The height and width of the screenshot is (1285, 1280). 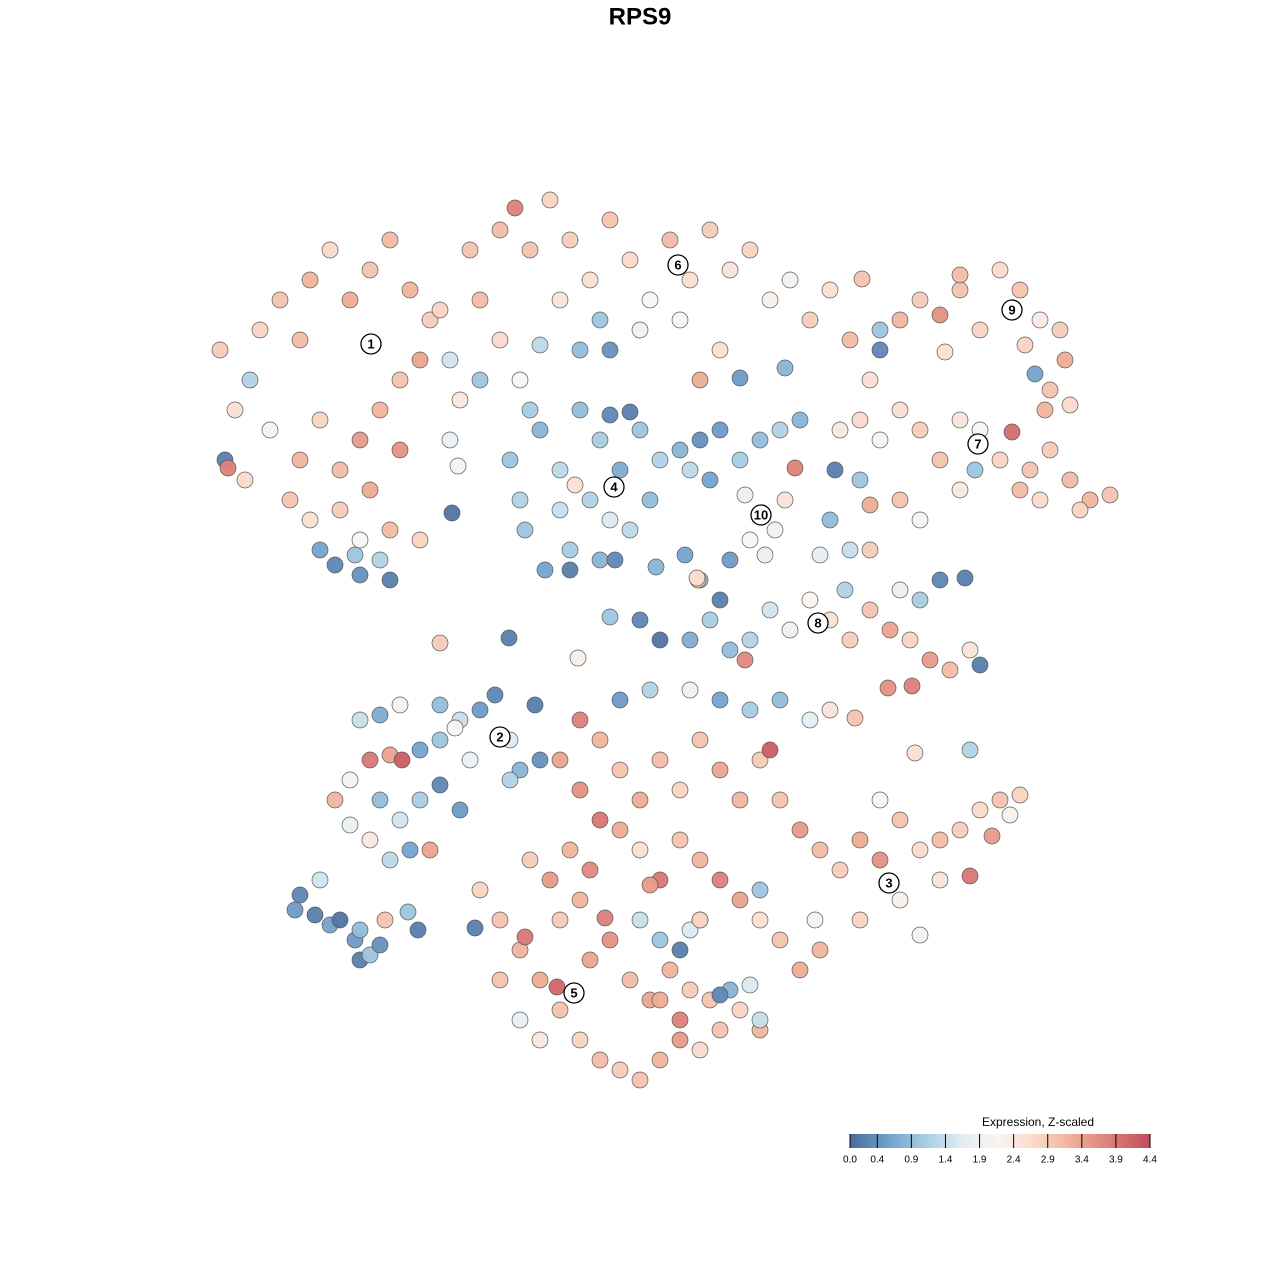 What do you see at coordinates (1082, 1160) in the screenshot?
I see `colorbar-tick-label: 3.4` at bounding box center [1082, 1160].